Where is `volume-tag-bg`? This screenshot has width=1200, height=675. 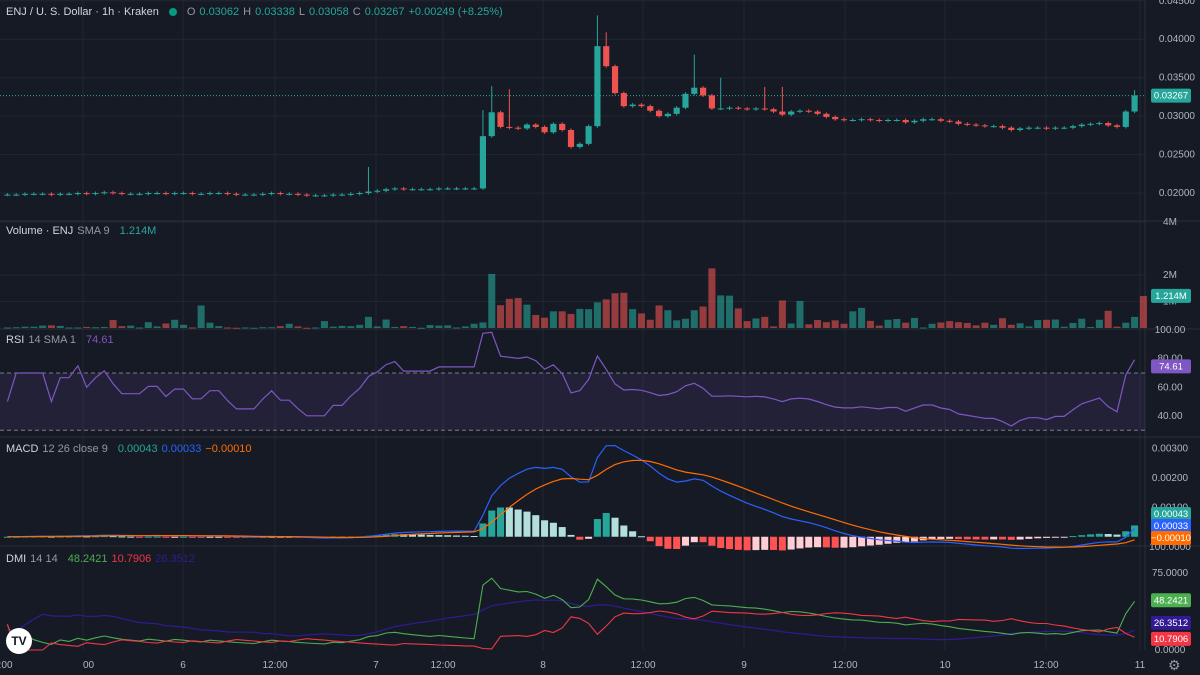
volume-tag-bg is located at coordinates (1171, 295).